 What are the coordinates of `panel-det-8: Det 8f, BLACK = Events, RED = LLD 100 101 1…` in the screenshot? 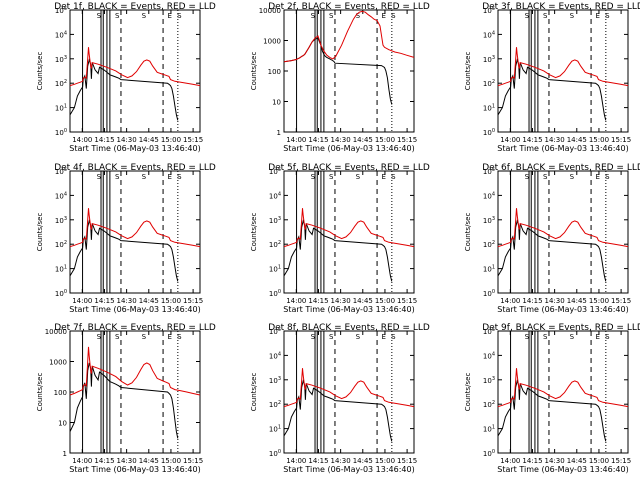 It's located at (340, 398).